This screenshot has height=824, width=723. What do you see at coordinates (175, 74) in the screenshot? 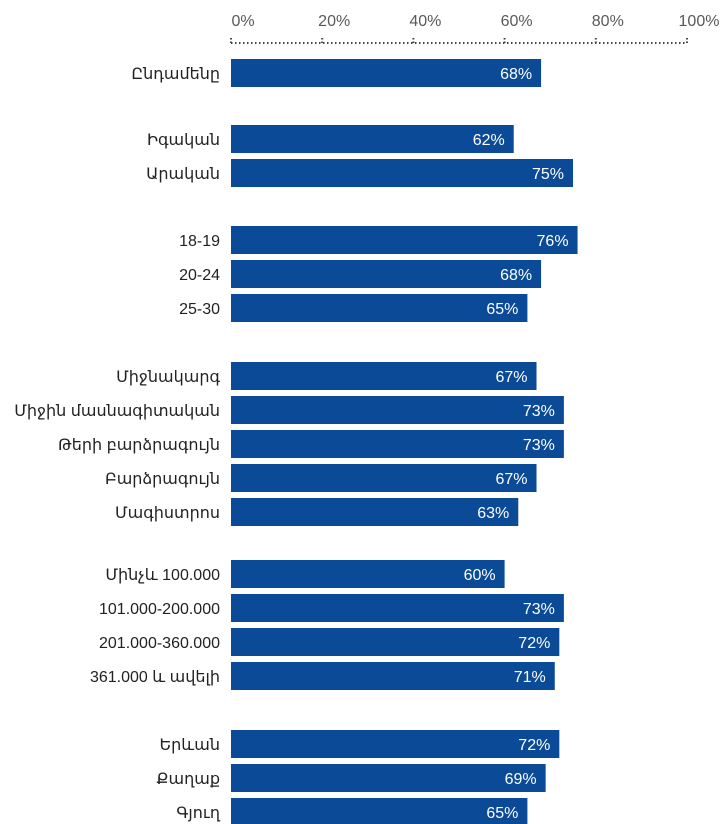
I see `category-label: Ընդամենը` at bounding box center [175, 74].